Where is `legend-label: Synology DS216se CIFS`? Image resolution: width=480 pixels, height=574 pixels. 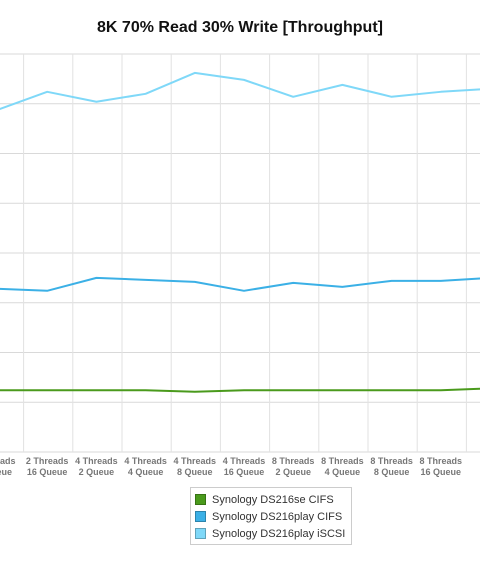
legend-label: Synology DS216se CIFS is located at coordinates (273, 499).